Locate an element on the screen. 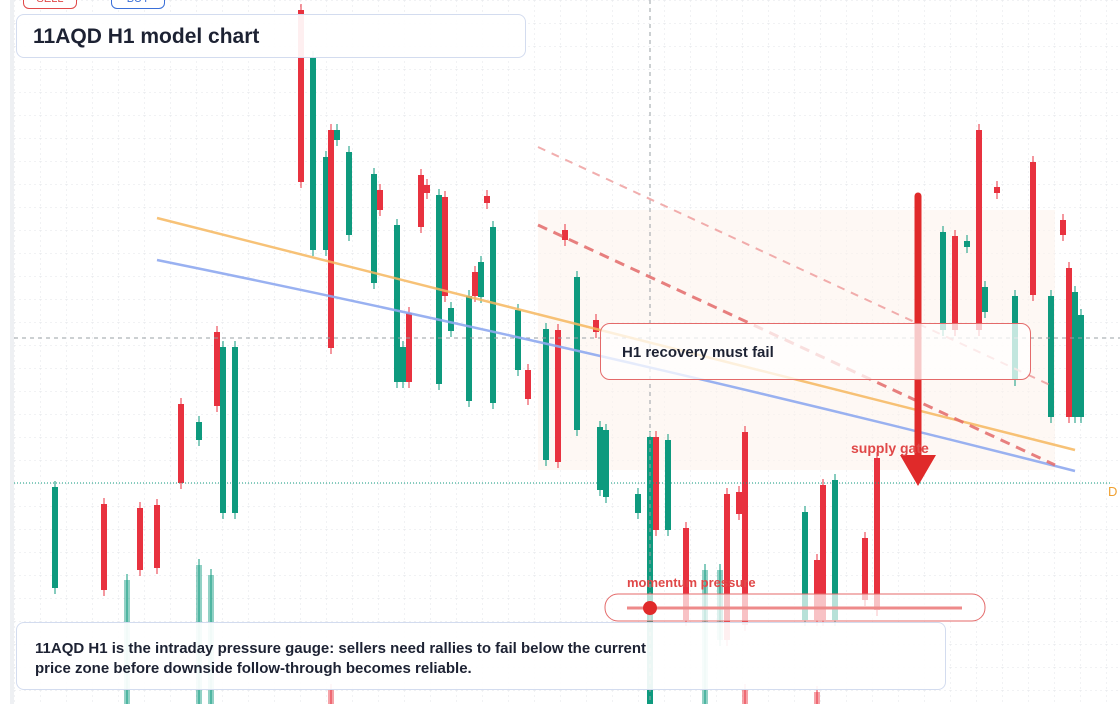 Image resolution: width=1120 pixels, height=704 pixels. supply-label: supply gate is located at coordinates (890, 448).